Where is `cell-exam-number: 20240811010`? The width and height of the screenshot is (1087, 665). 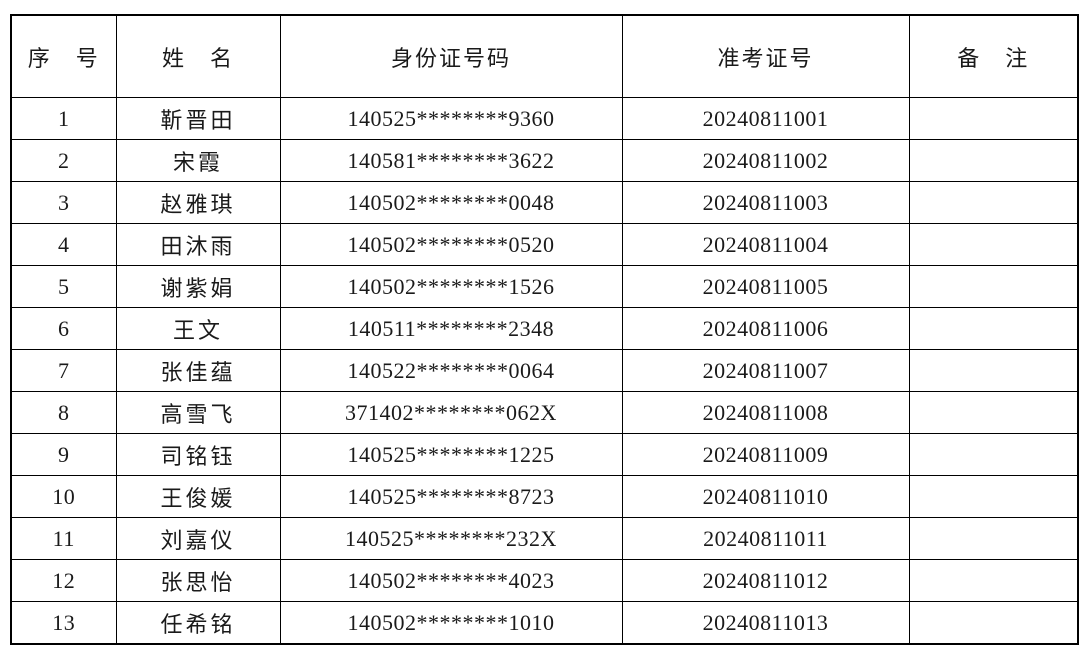
cell-exam-number: 20240811010 is located at coordinates (765, 496).